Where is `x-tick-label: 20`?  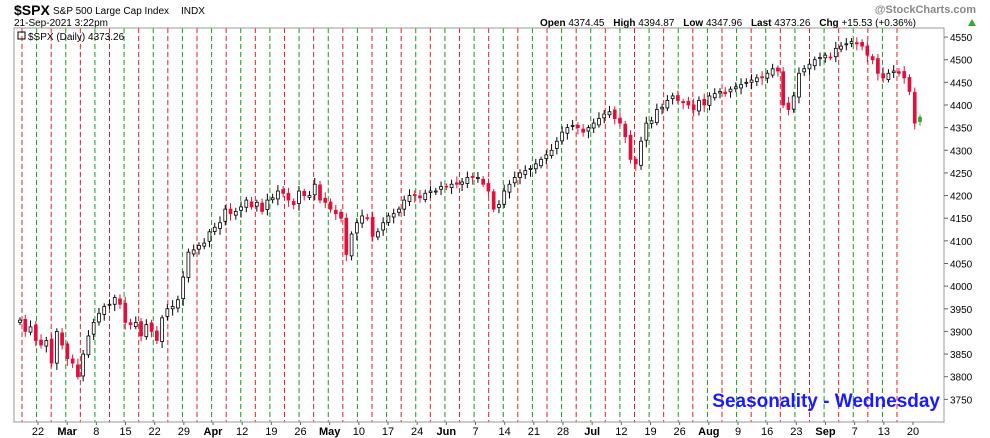 x-tick-label: 20 is located at coordinates (913, 432).